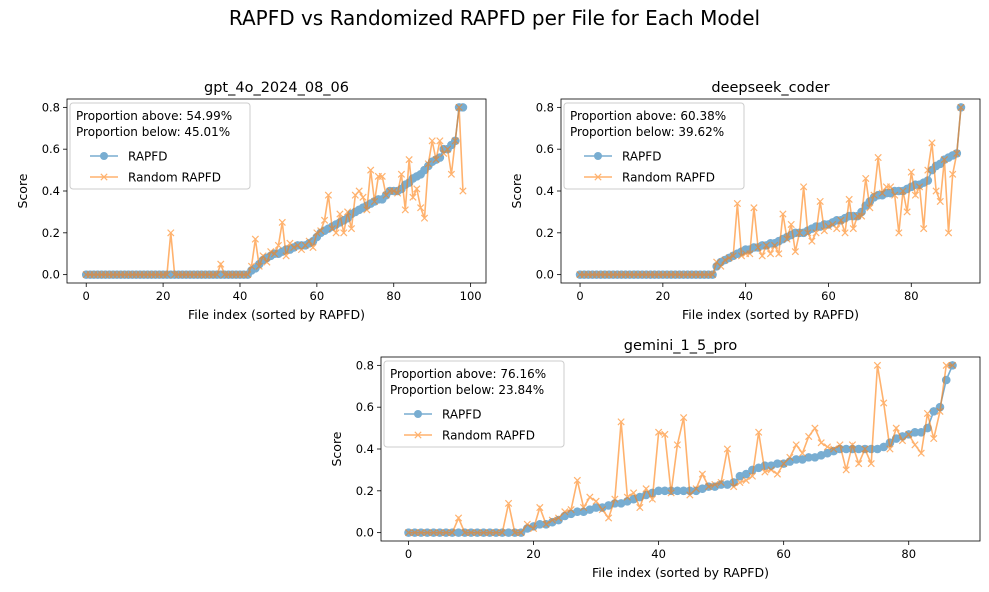 This screenshot has width=989, height=592. Describe the element at coordinates (654, 146) in the screenshot. I see `legend-frame` at that location.